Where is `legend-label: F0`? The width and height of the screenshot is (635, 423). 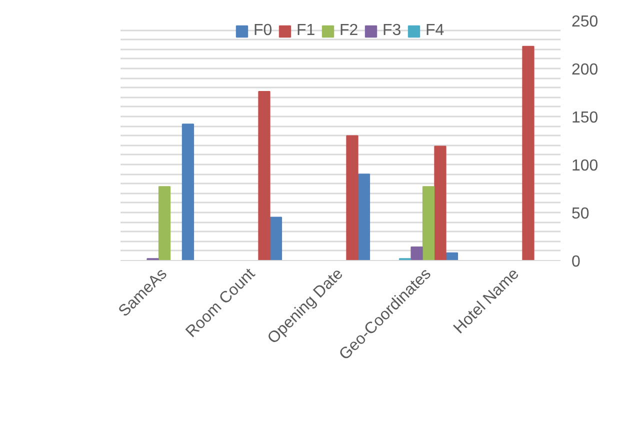
legend-label: F0 is located at coordinates (264, 31).